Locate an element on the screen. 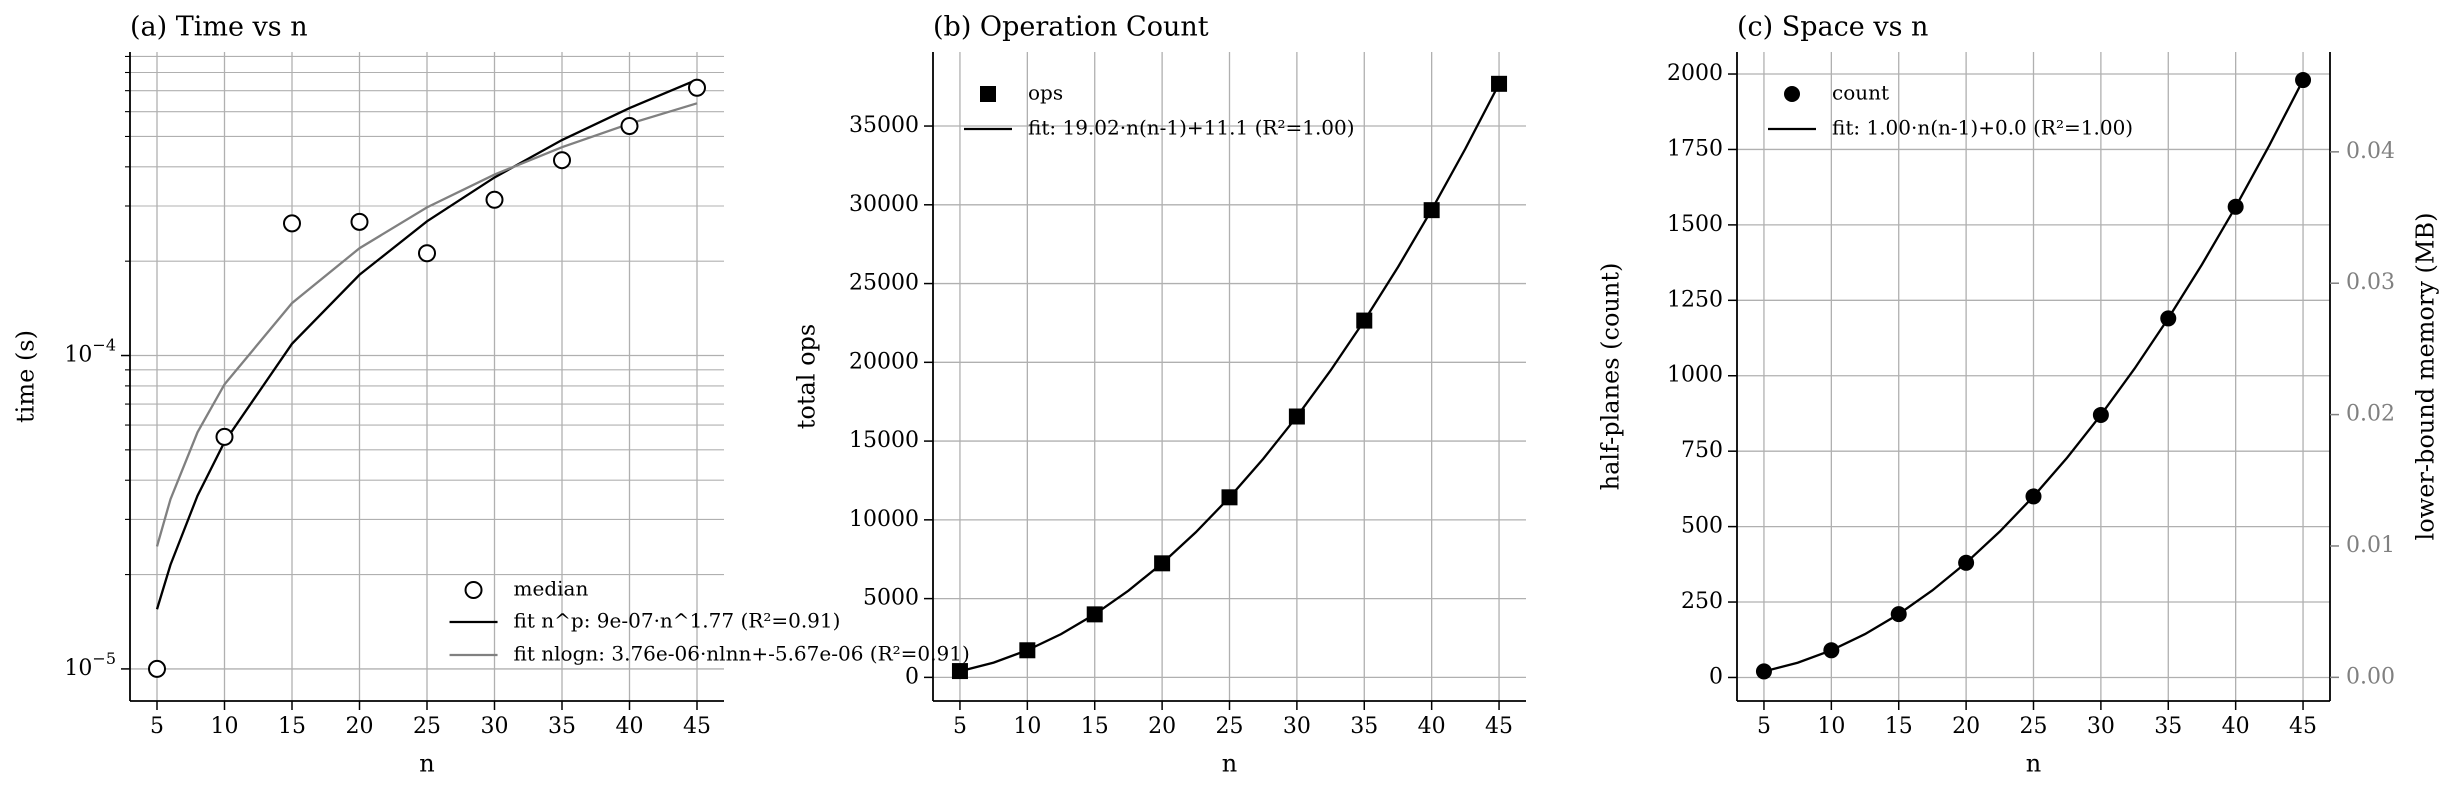  y2-tick-label: 0.04 is located at coordinates (2370, 151).